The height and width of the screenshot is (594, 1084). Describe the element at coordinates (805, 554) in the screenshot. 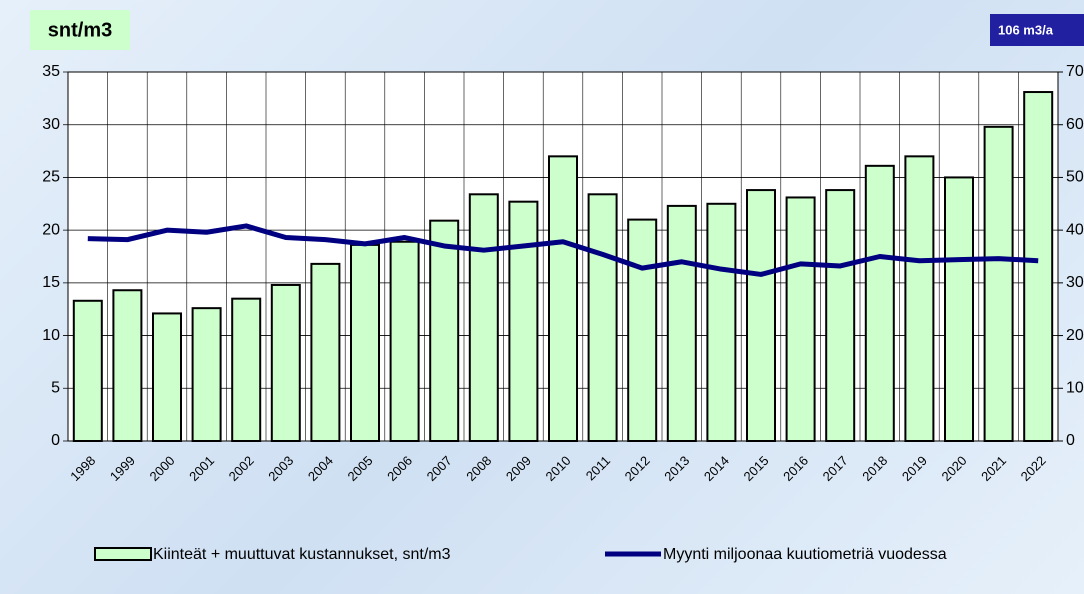

I see `legend-label: Myynti miljoonaa kuutiometriä vuodessa` at that location.